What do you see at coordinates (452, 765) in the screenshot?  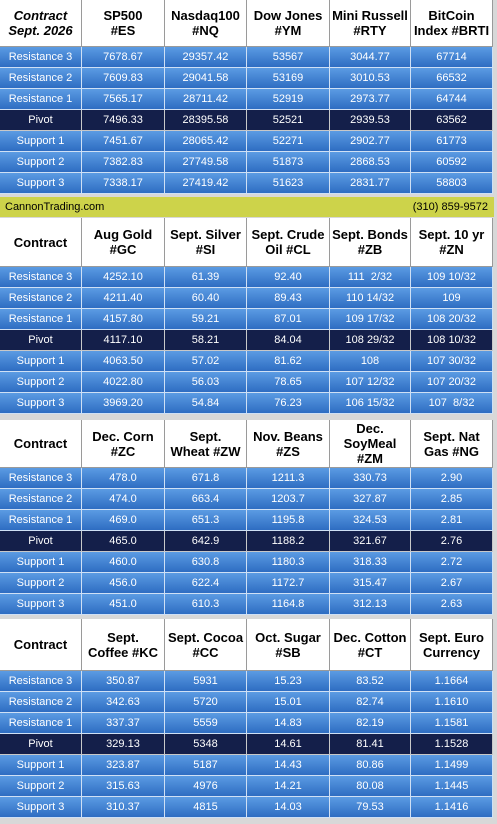 I see `level-value: 1.1499` at bounding box center [452, 765].